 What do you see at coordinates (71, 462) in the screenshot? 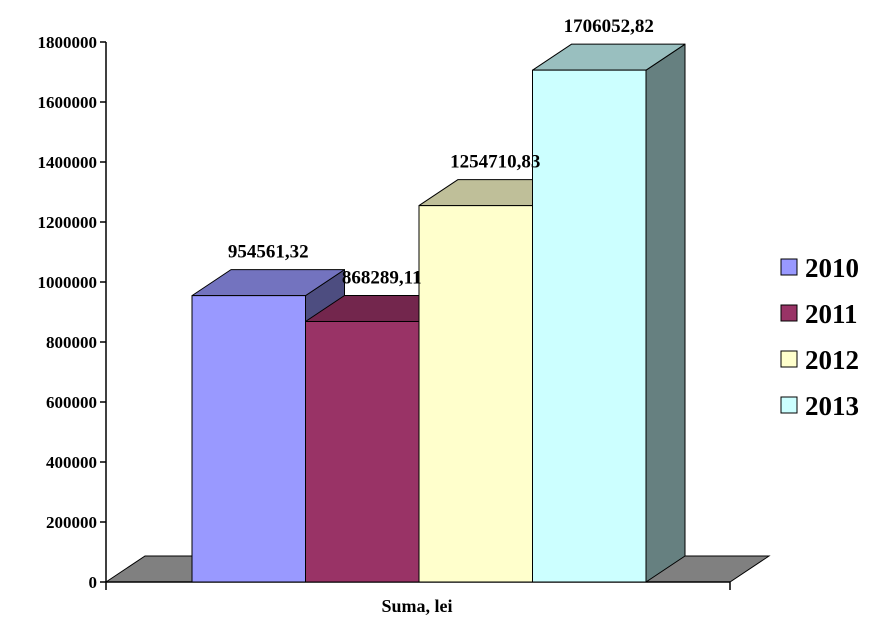
I see `y-tick-label: 400000` at bounding box center [71, 462].